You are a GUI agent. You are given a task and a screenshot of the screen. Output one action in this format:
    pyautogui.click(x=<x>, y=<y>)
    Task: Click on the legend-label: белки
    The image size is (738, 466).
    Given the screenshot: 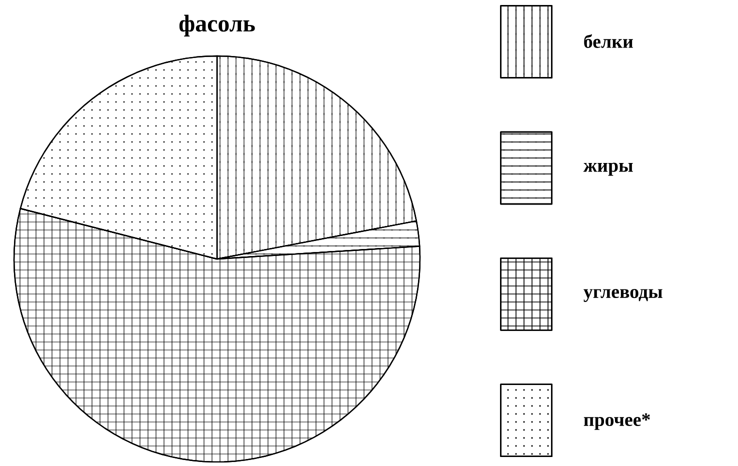 What is the action you would take?
    pyautogui.click(x=608, y=41)
    